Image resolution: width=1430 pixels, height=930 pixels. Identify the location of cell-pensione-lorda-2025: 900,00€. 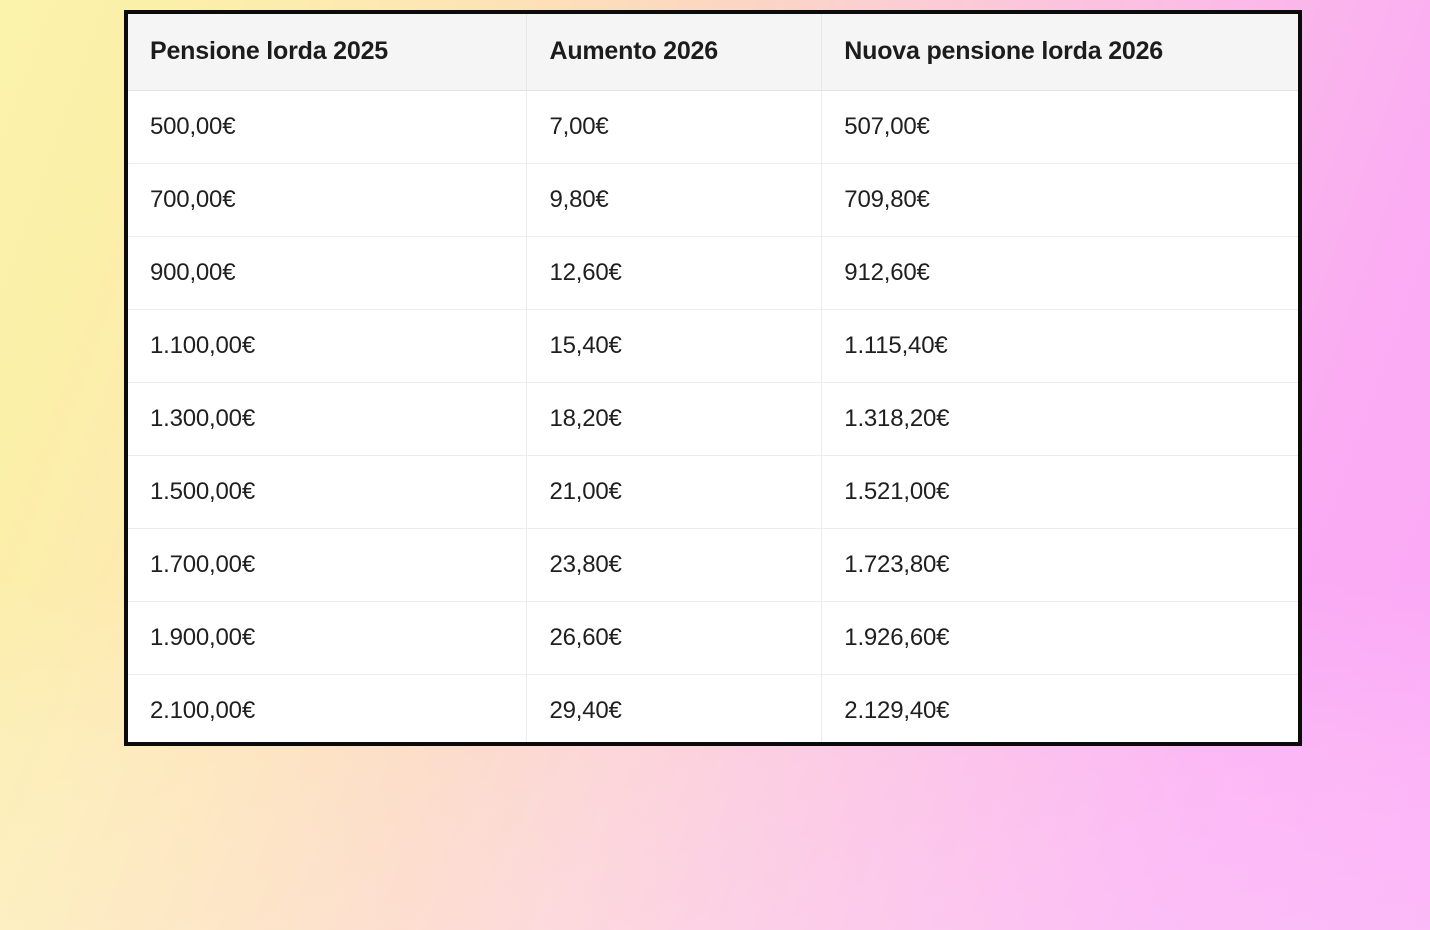
(328, 273).